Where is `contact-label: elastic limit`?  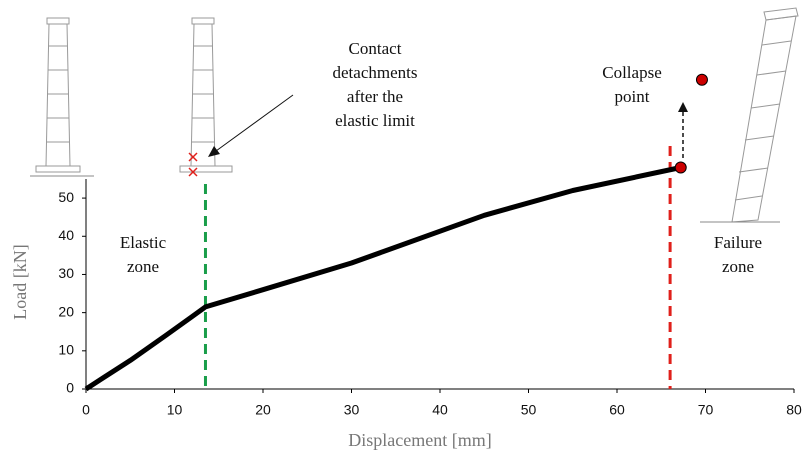 contact-label: elastic limit is located at coordinates (375, 120).